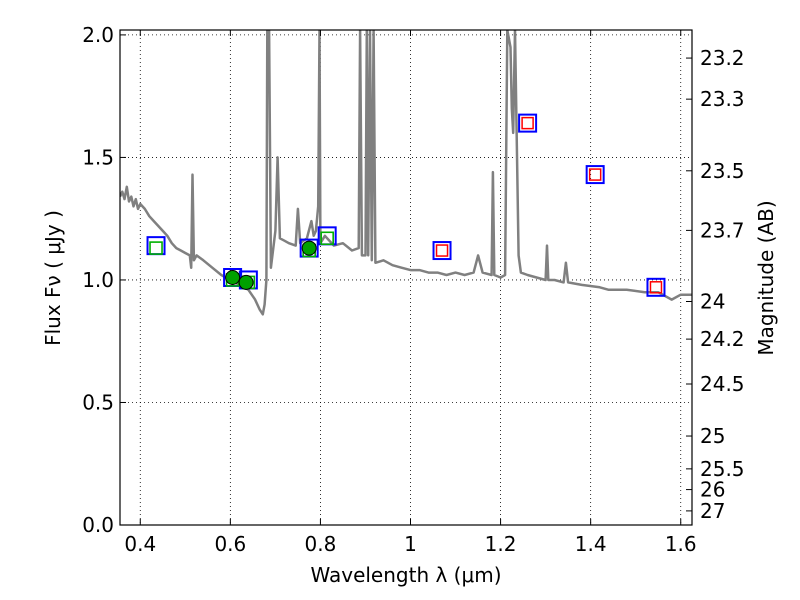 The height and width of the screenshot is (600, 800). Describe the element at coordinates (722, 58) in the screenshot. I see `y-tick-label-right: 23.2` at that location.